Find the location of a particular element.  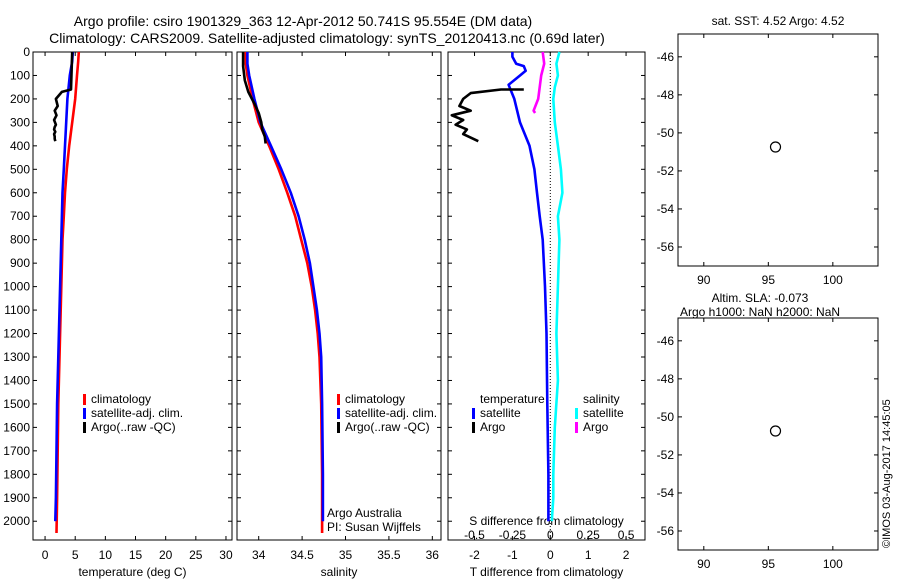

depth-tick-label: 1900 is located at coordinates (16, 498).